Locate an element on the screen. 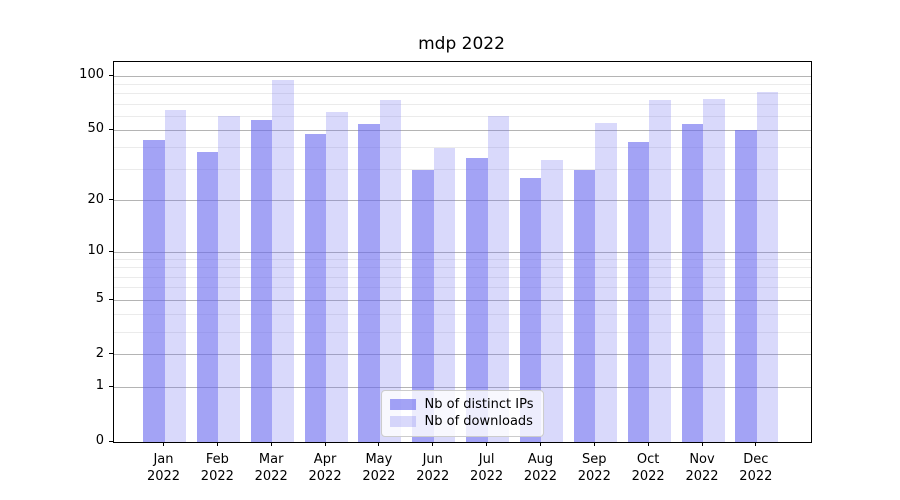 Image resolution: width=900 pixels, height=500 pixels. bar-ips-may is located at coordinates (369, 283).